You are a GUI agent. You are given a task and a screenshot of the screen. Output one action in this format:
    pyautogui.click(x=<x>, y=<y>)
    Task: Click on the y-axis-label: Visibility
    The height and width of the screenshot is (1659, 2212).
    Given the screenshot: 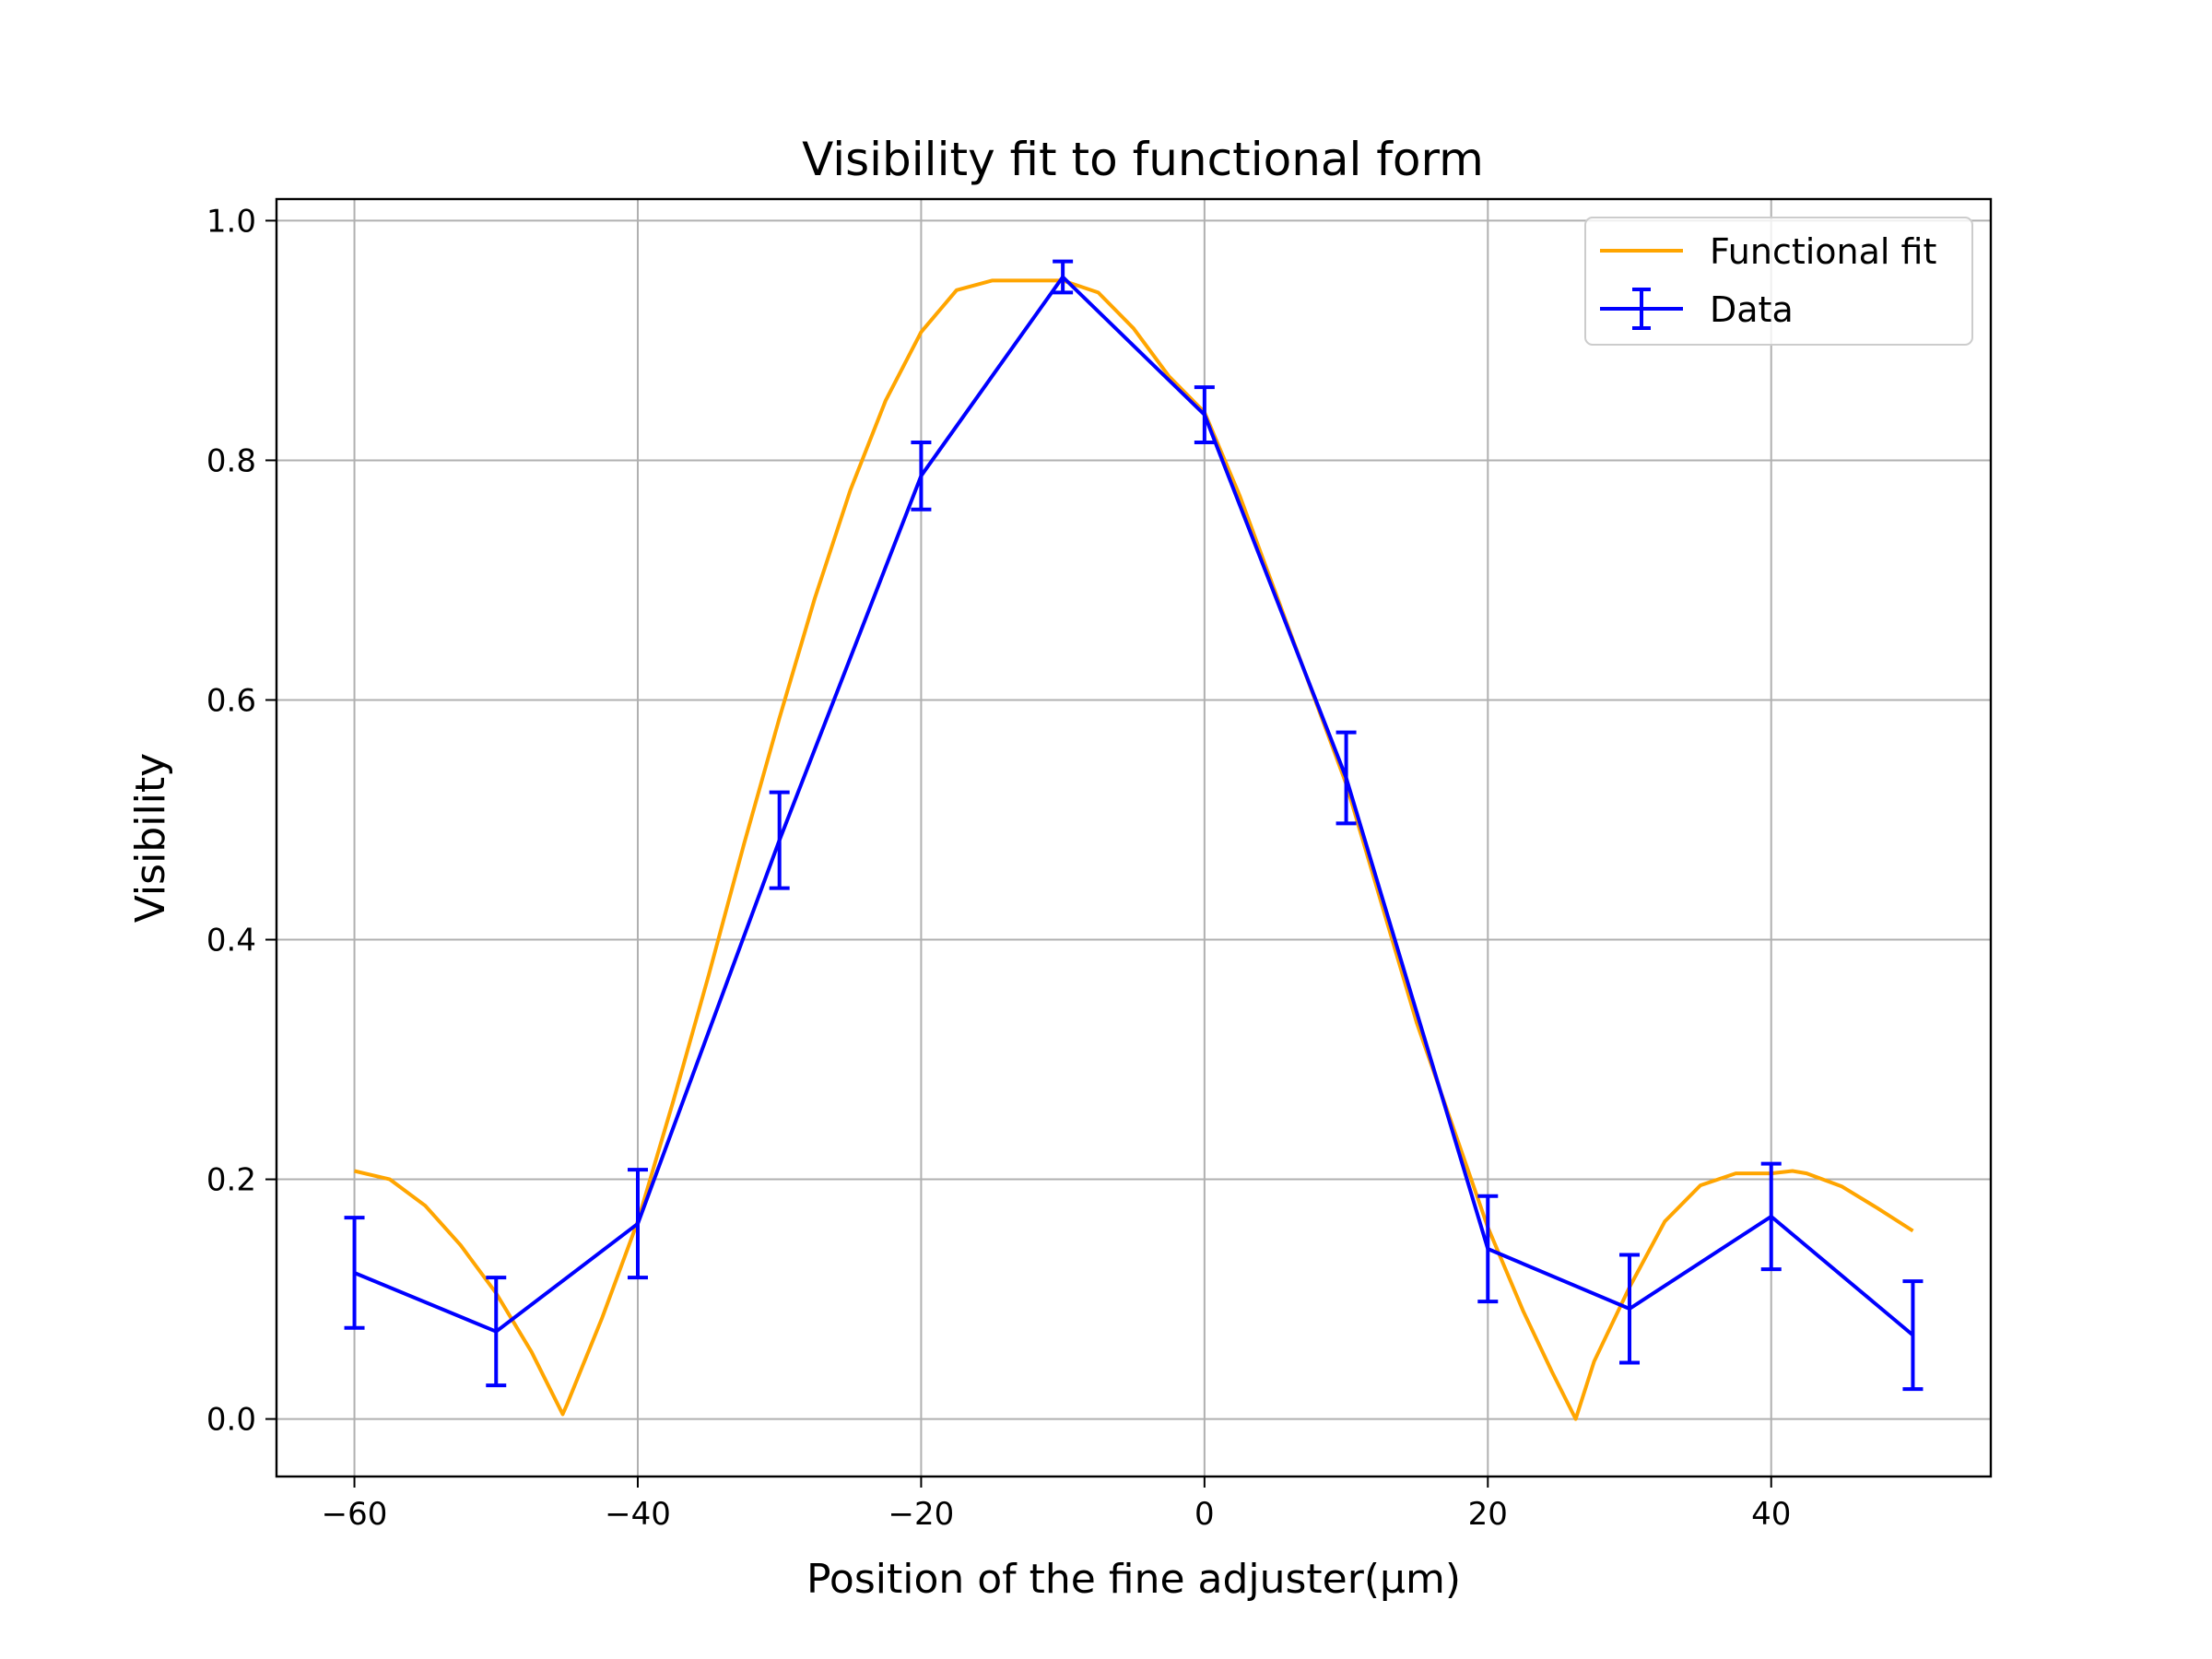 What is the action you would take?
    pyautogui.click(x=150, y=838)
    